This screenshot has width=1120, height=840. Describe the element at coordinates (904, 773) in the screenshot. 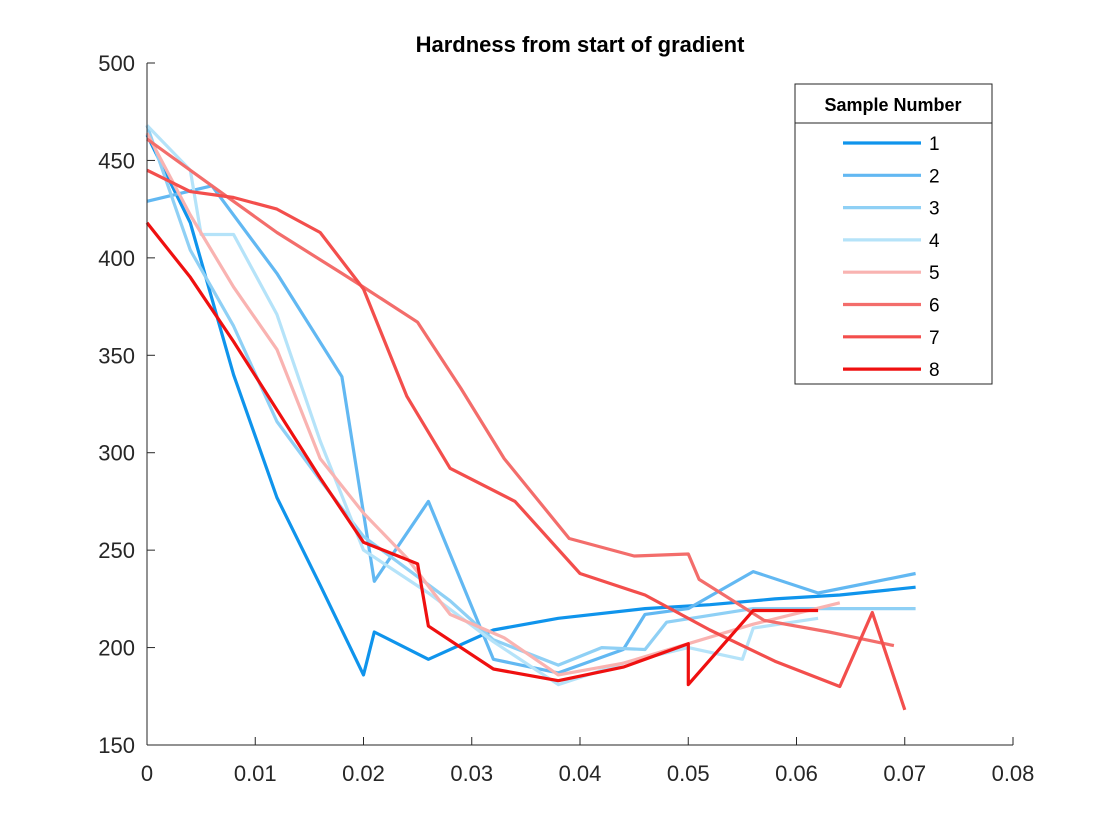

I see `x-tick-label: 0.07` at that location.